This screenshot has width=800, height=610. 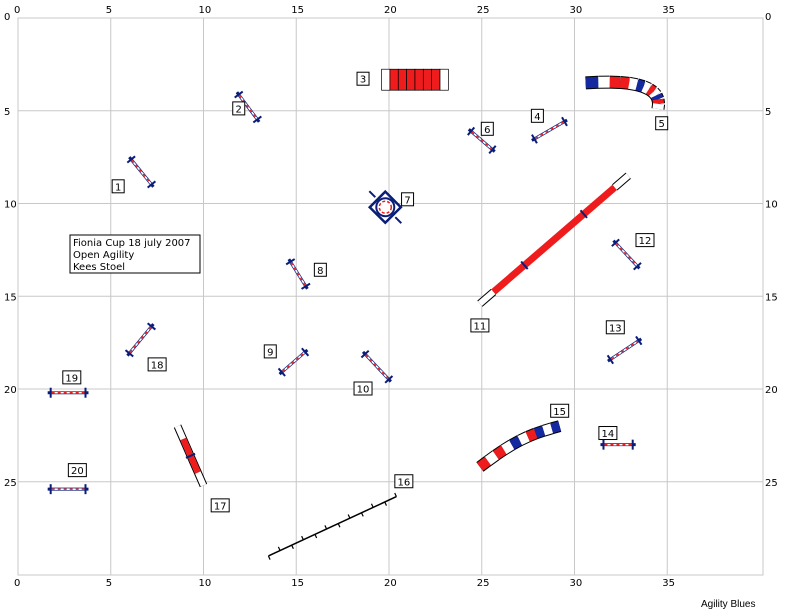 What do you see at coordinates (109, 583) in the screenshot?
I see `x-tick-label-bottom: 5` at bounding box center [109, 583].